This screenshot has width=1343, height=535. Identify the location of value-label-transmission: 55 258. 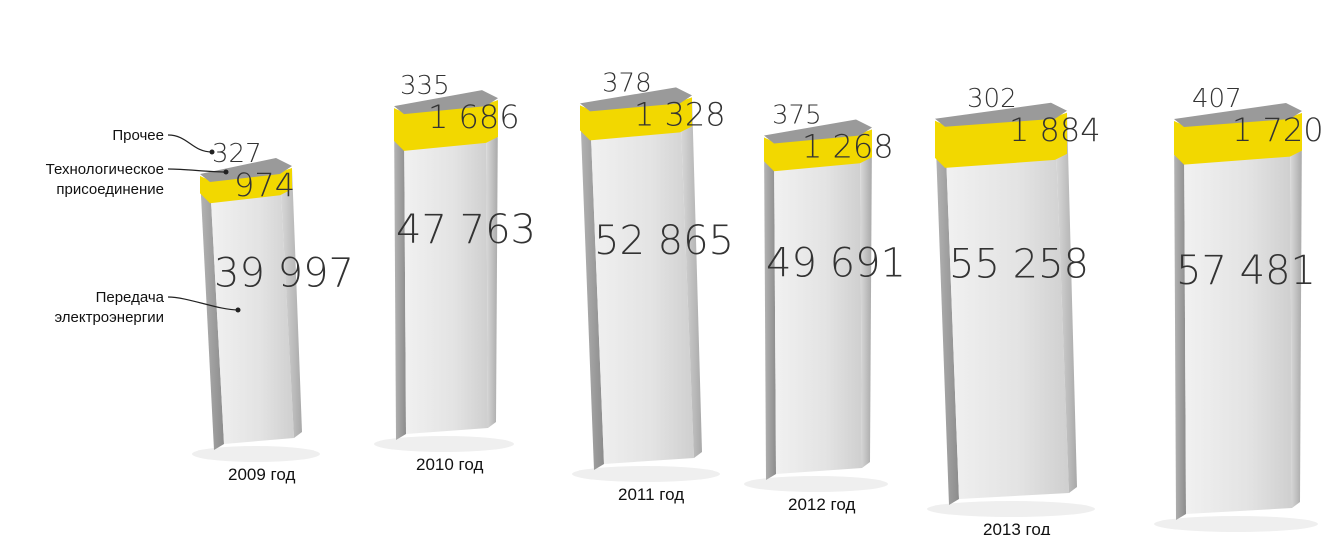
(1019, 265).